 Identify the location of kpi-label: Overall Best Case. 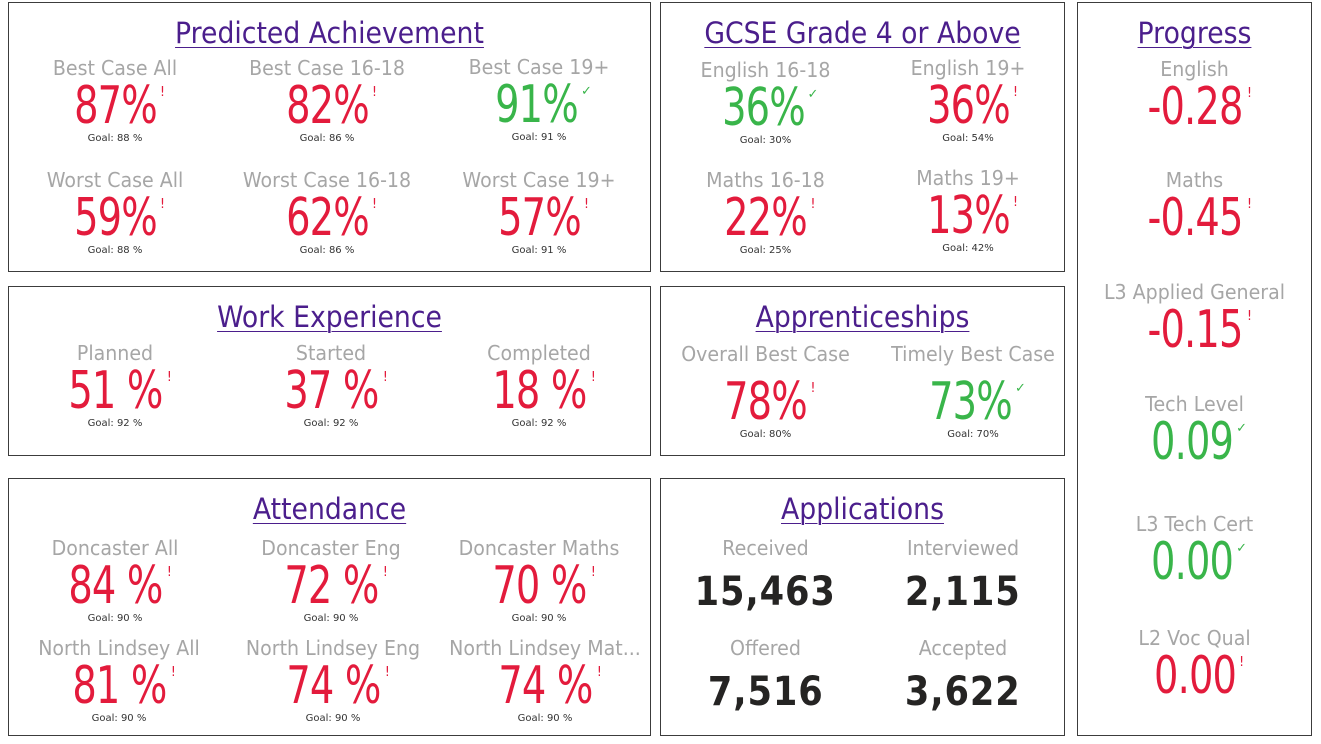
(765, 354).